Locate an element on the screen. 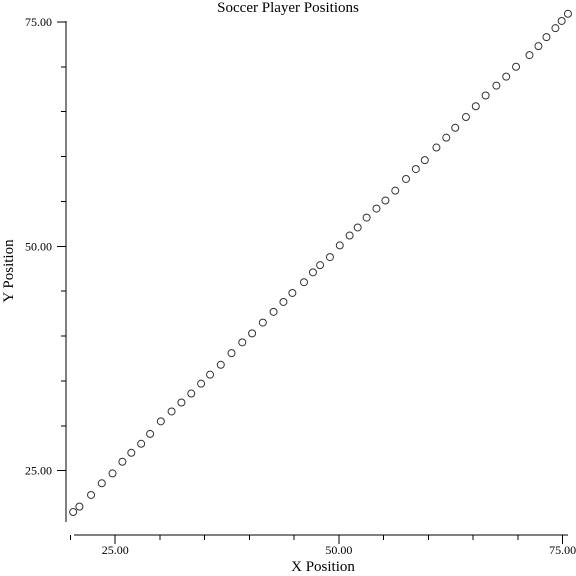 This screenshot has height=576, width=576. x-tick-label: 50.00 is located at coordinates (338, 550).